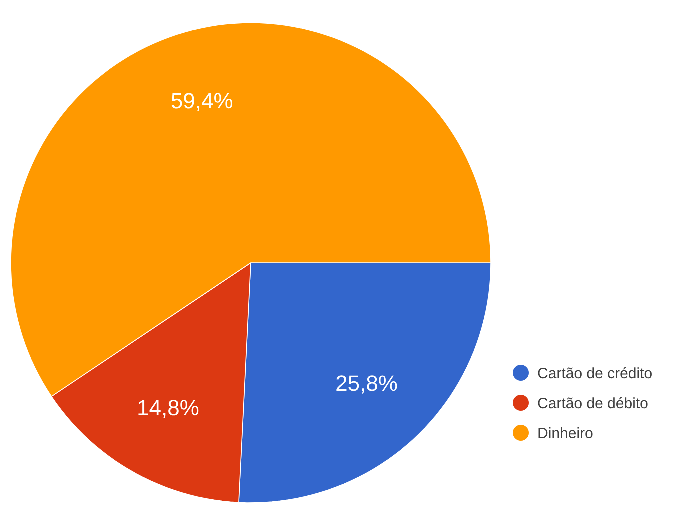  Describe the element at coordinates (202, 102) in the screenshot. I see `data-label: 59,4%` at that location.